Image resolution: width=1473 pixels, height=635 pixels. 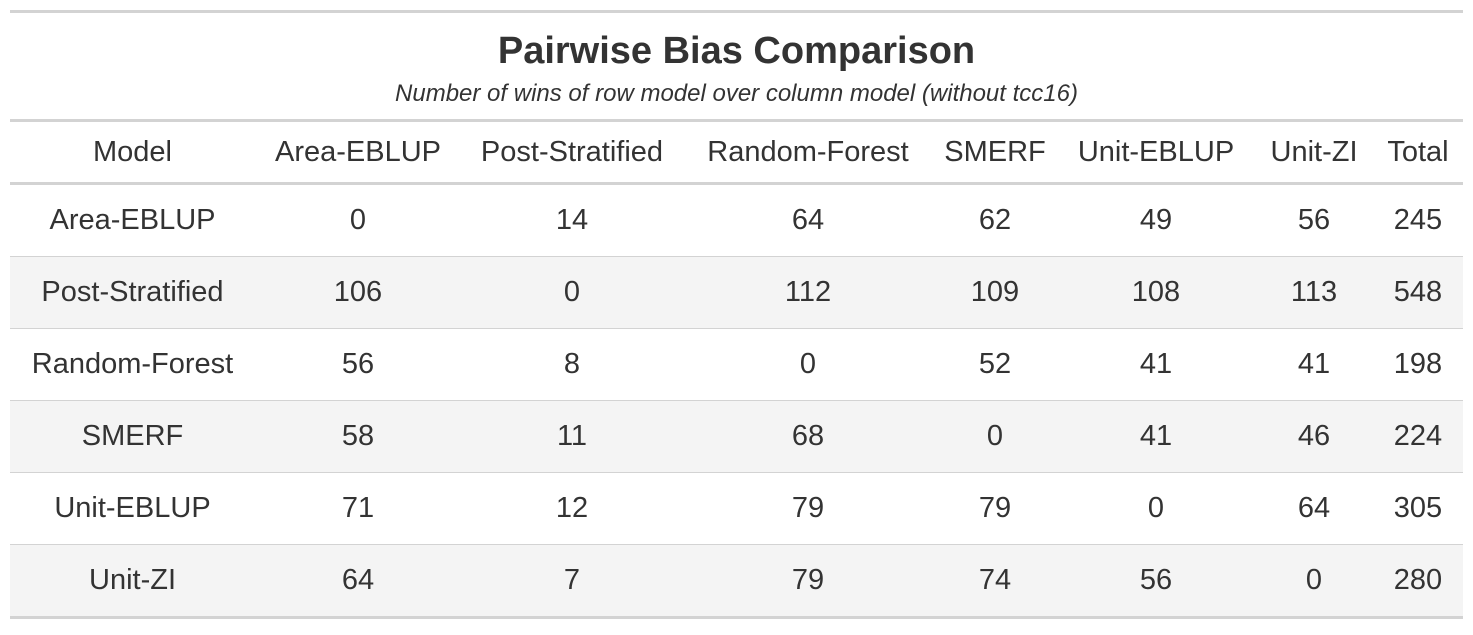 What do you see at coordinates (572, 436) in the screenshot?
I see `table-cell: 11` at bounding box center [572, 436].